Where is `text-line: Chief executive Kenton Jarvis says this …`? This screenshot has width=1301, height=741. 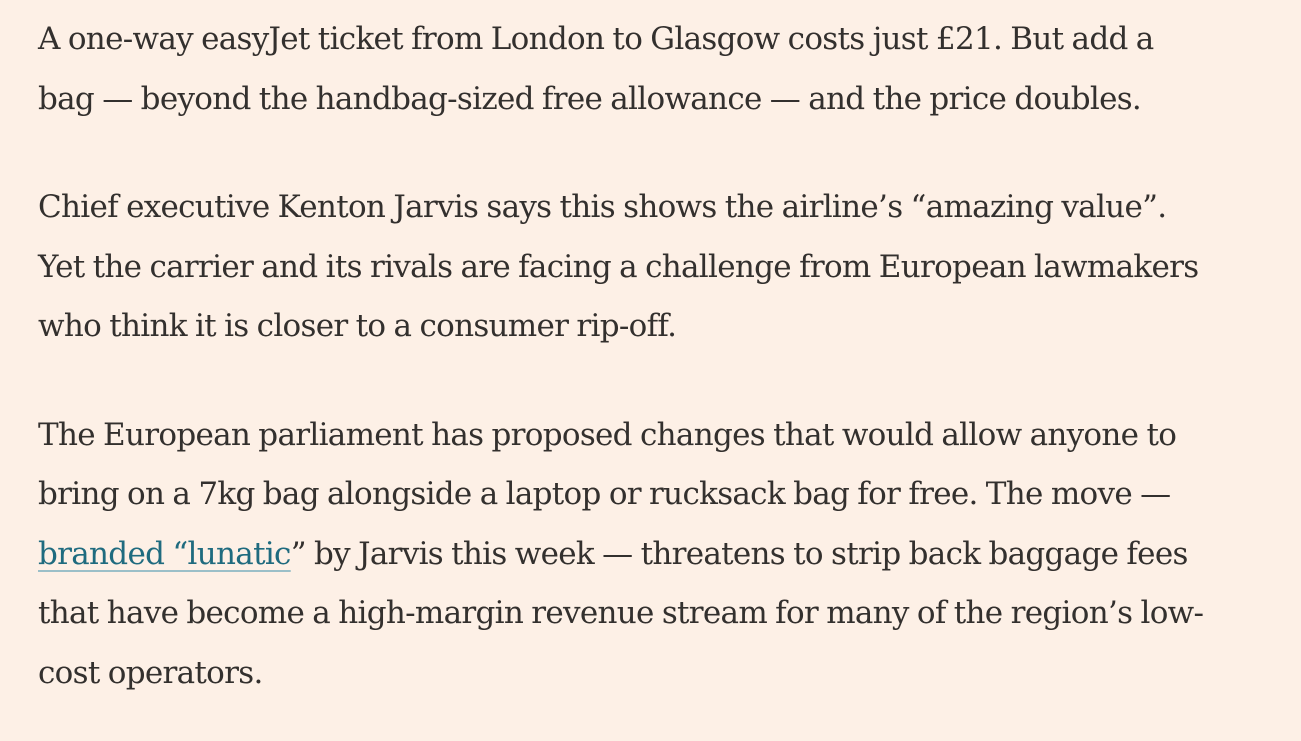
text-line: Chief executive Kenton Jarvis says this … is located at coordinates (602, 207).